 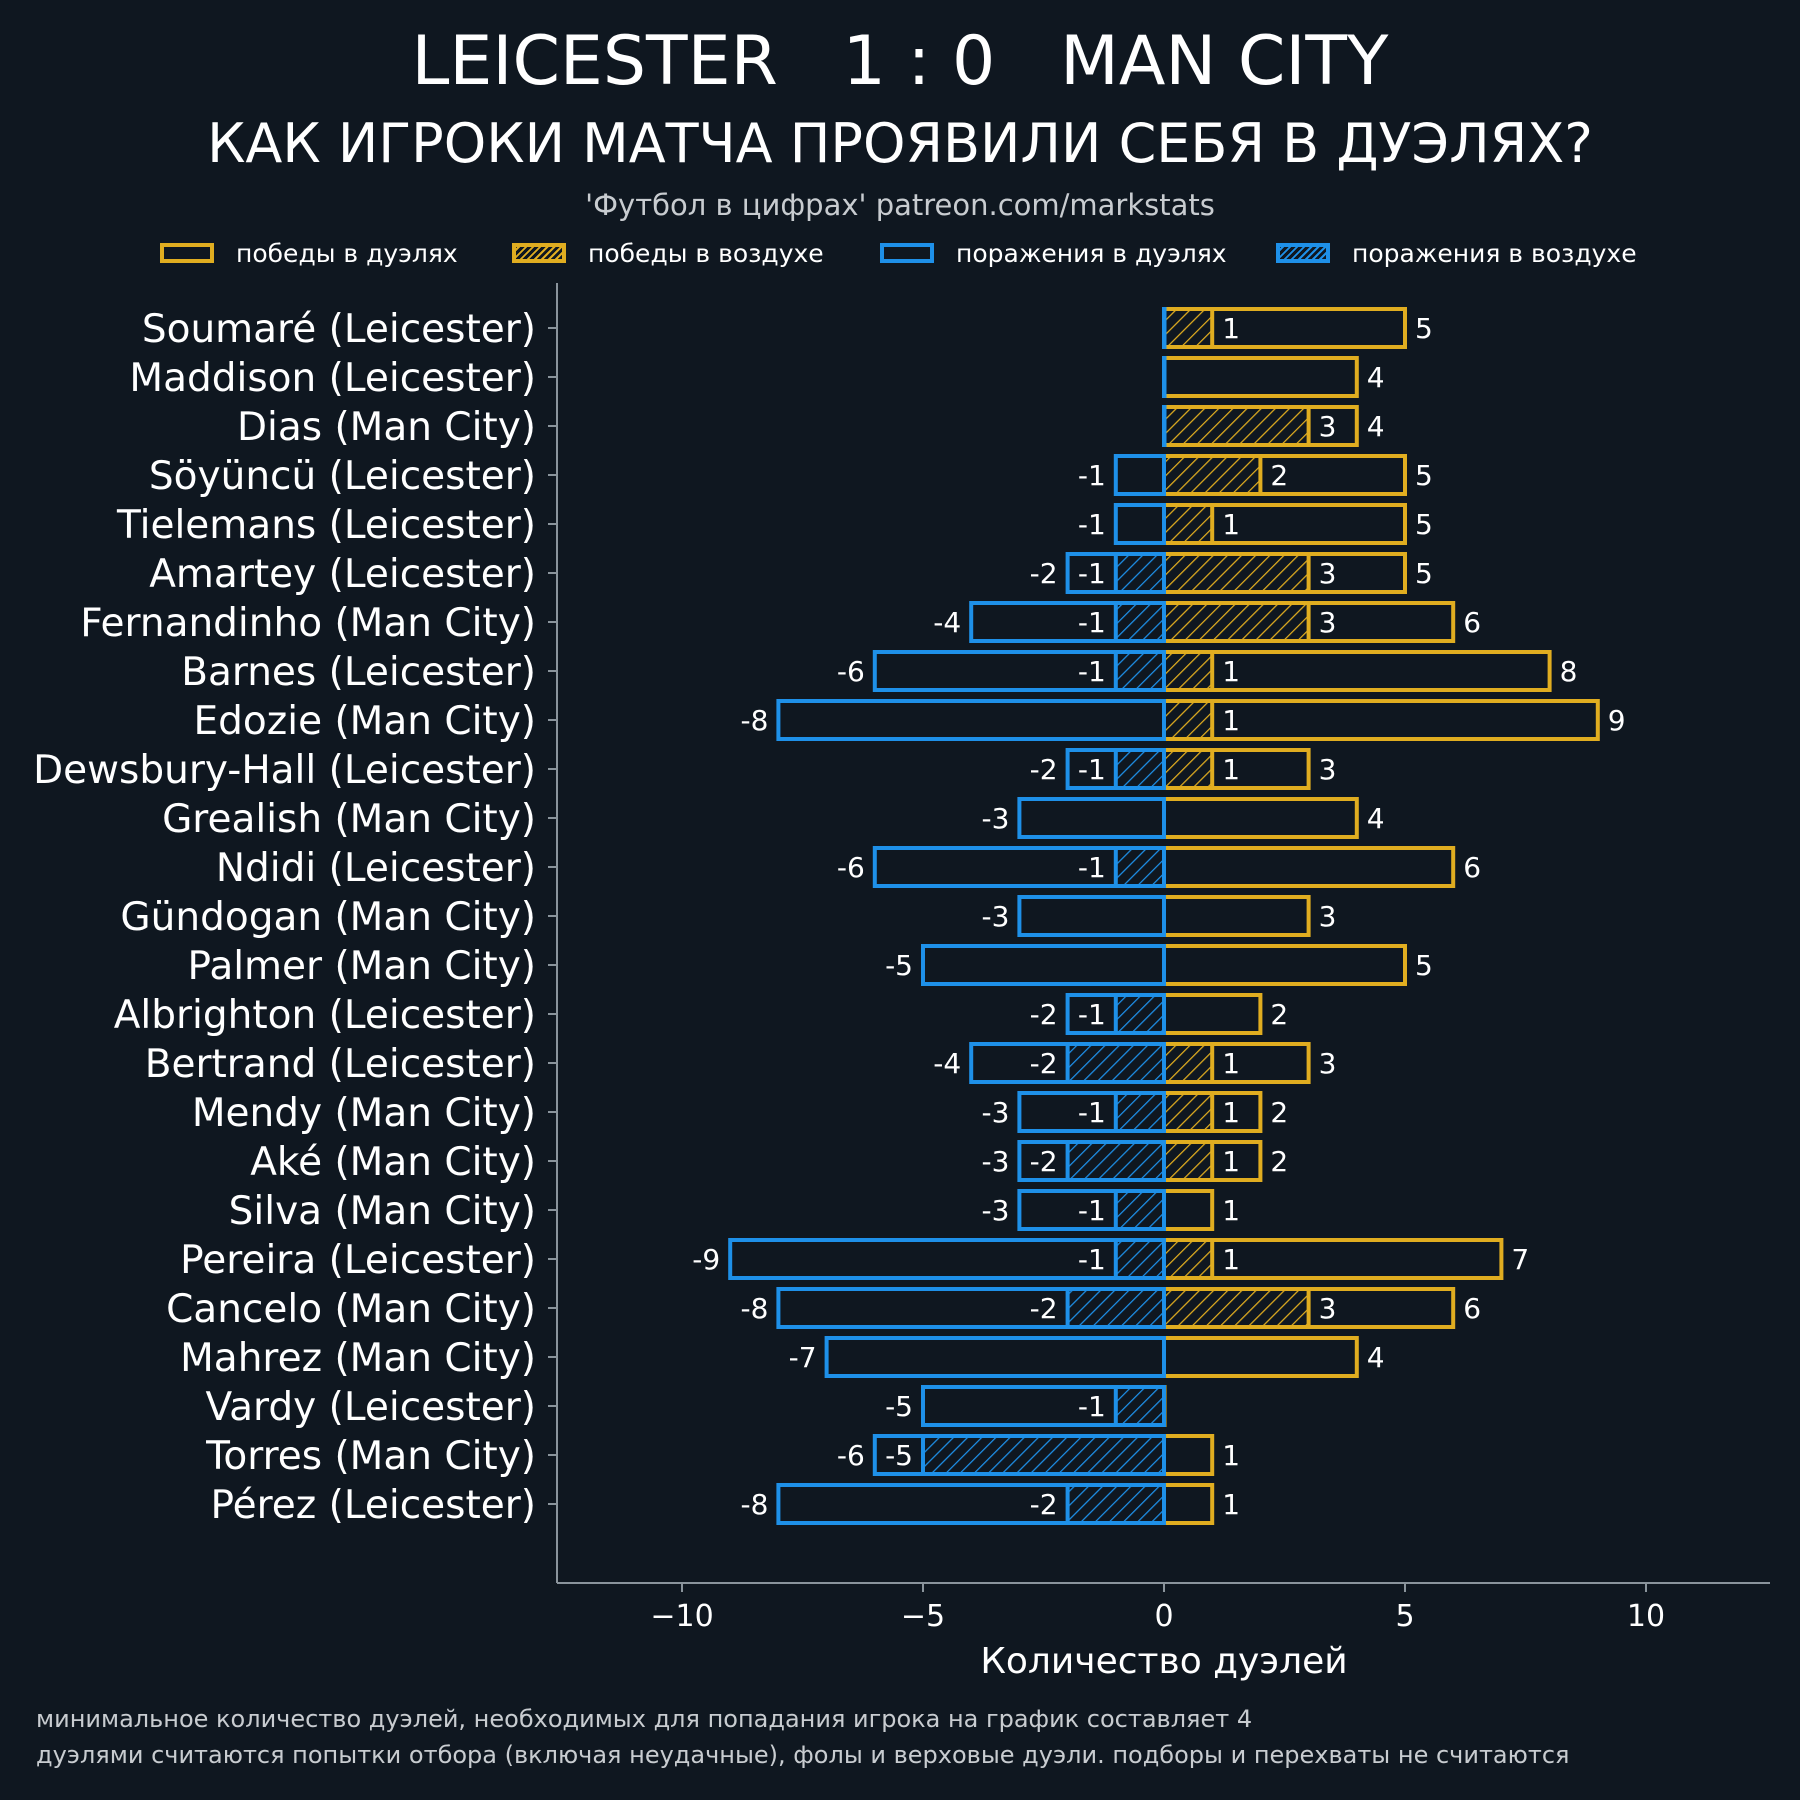 I want to click on player-name: Palmer (Man City), so click(x=362, y=966).